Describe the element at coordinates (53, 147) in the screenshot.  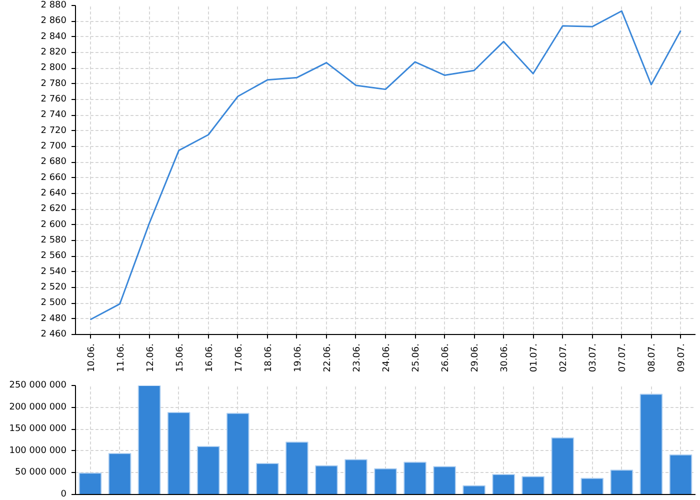
I see `y-tick-label: 2 700` at that location.